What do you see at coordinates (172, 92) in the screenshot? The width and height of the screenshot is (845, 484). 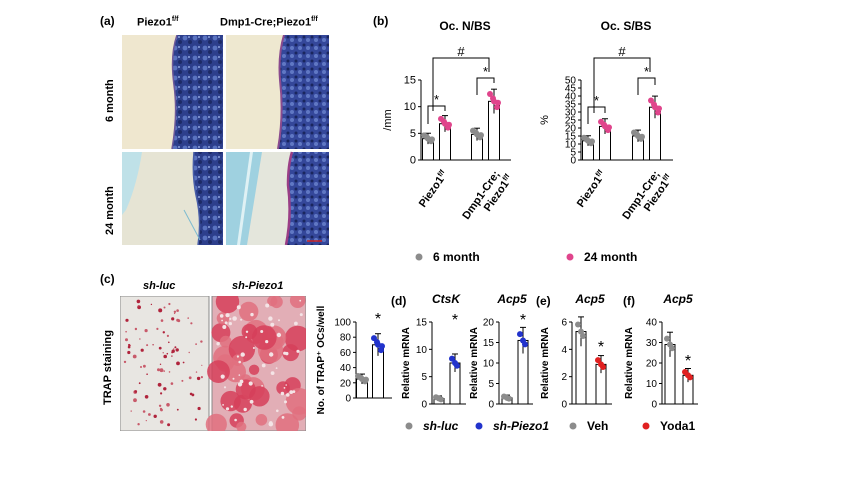 I see `histology-6m-piezo-ff` at bounding box center [172, 92].